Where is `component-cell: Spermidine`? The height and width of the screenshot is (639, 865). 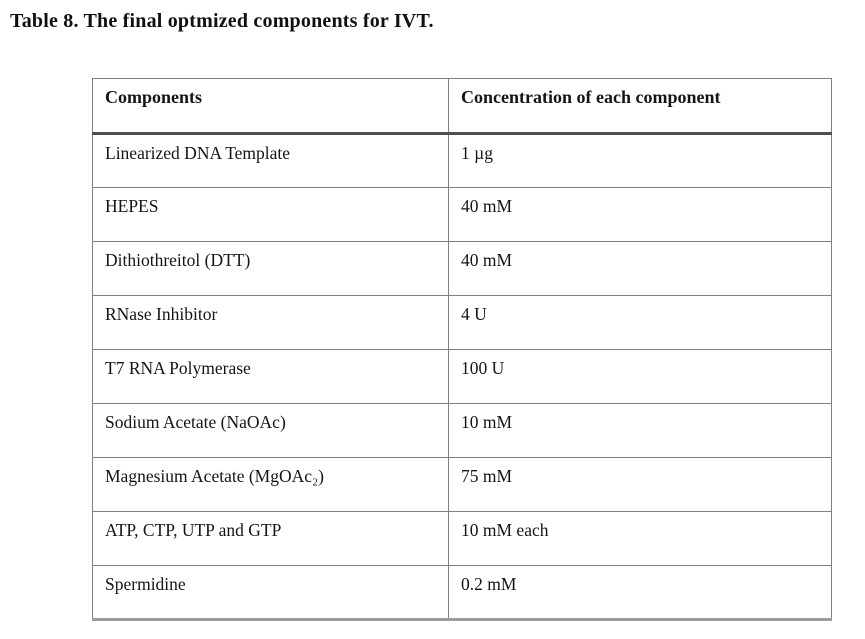
component-cell: Spermidine is located at coordinates (270, 593).